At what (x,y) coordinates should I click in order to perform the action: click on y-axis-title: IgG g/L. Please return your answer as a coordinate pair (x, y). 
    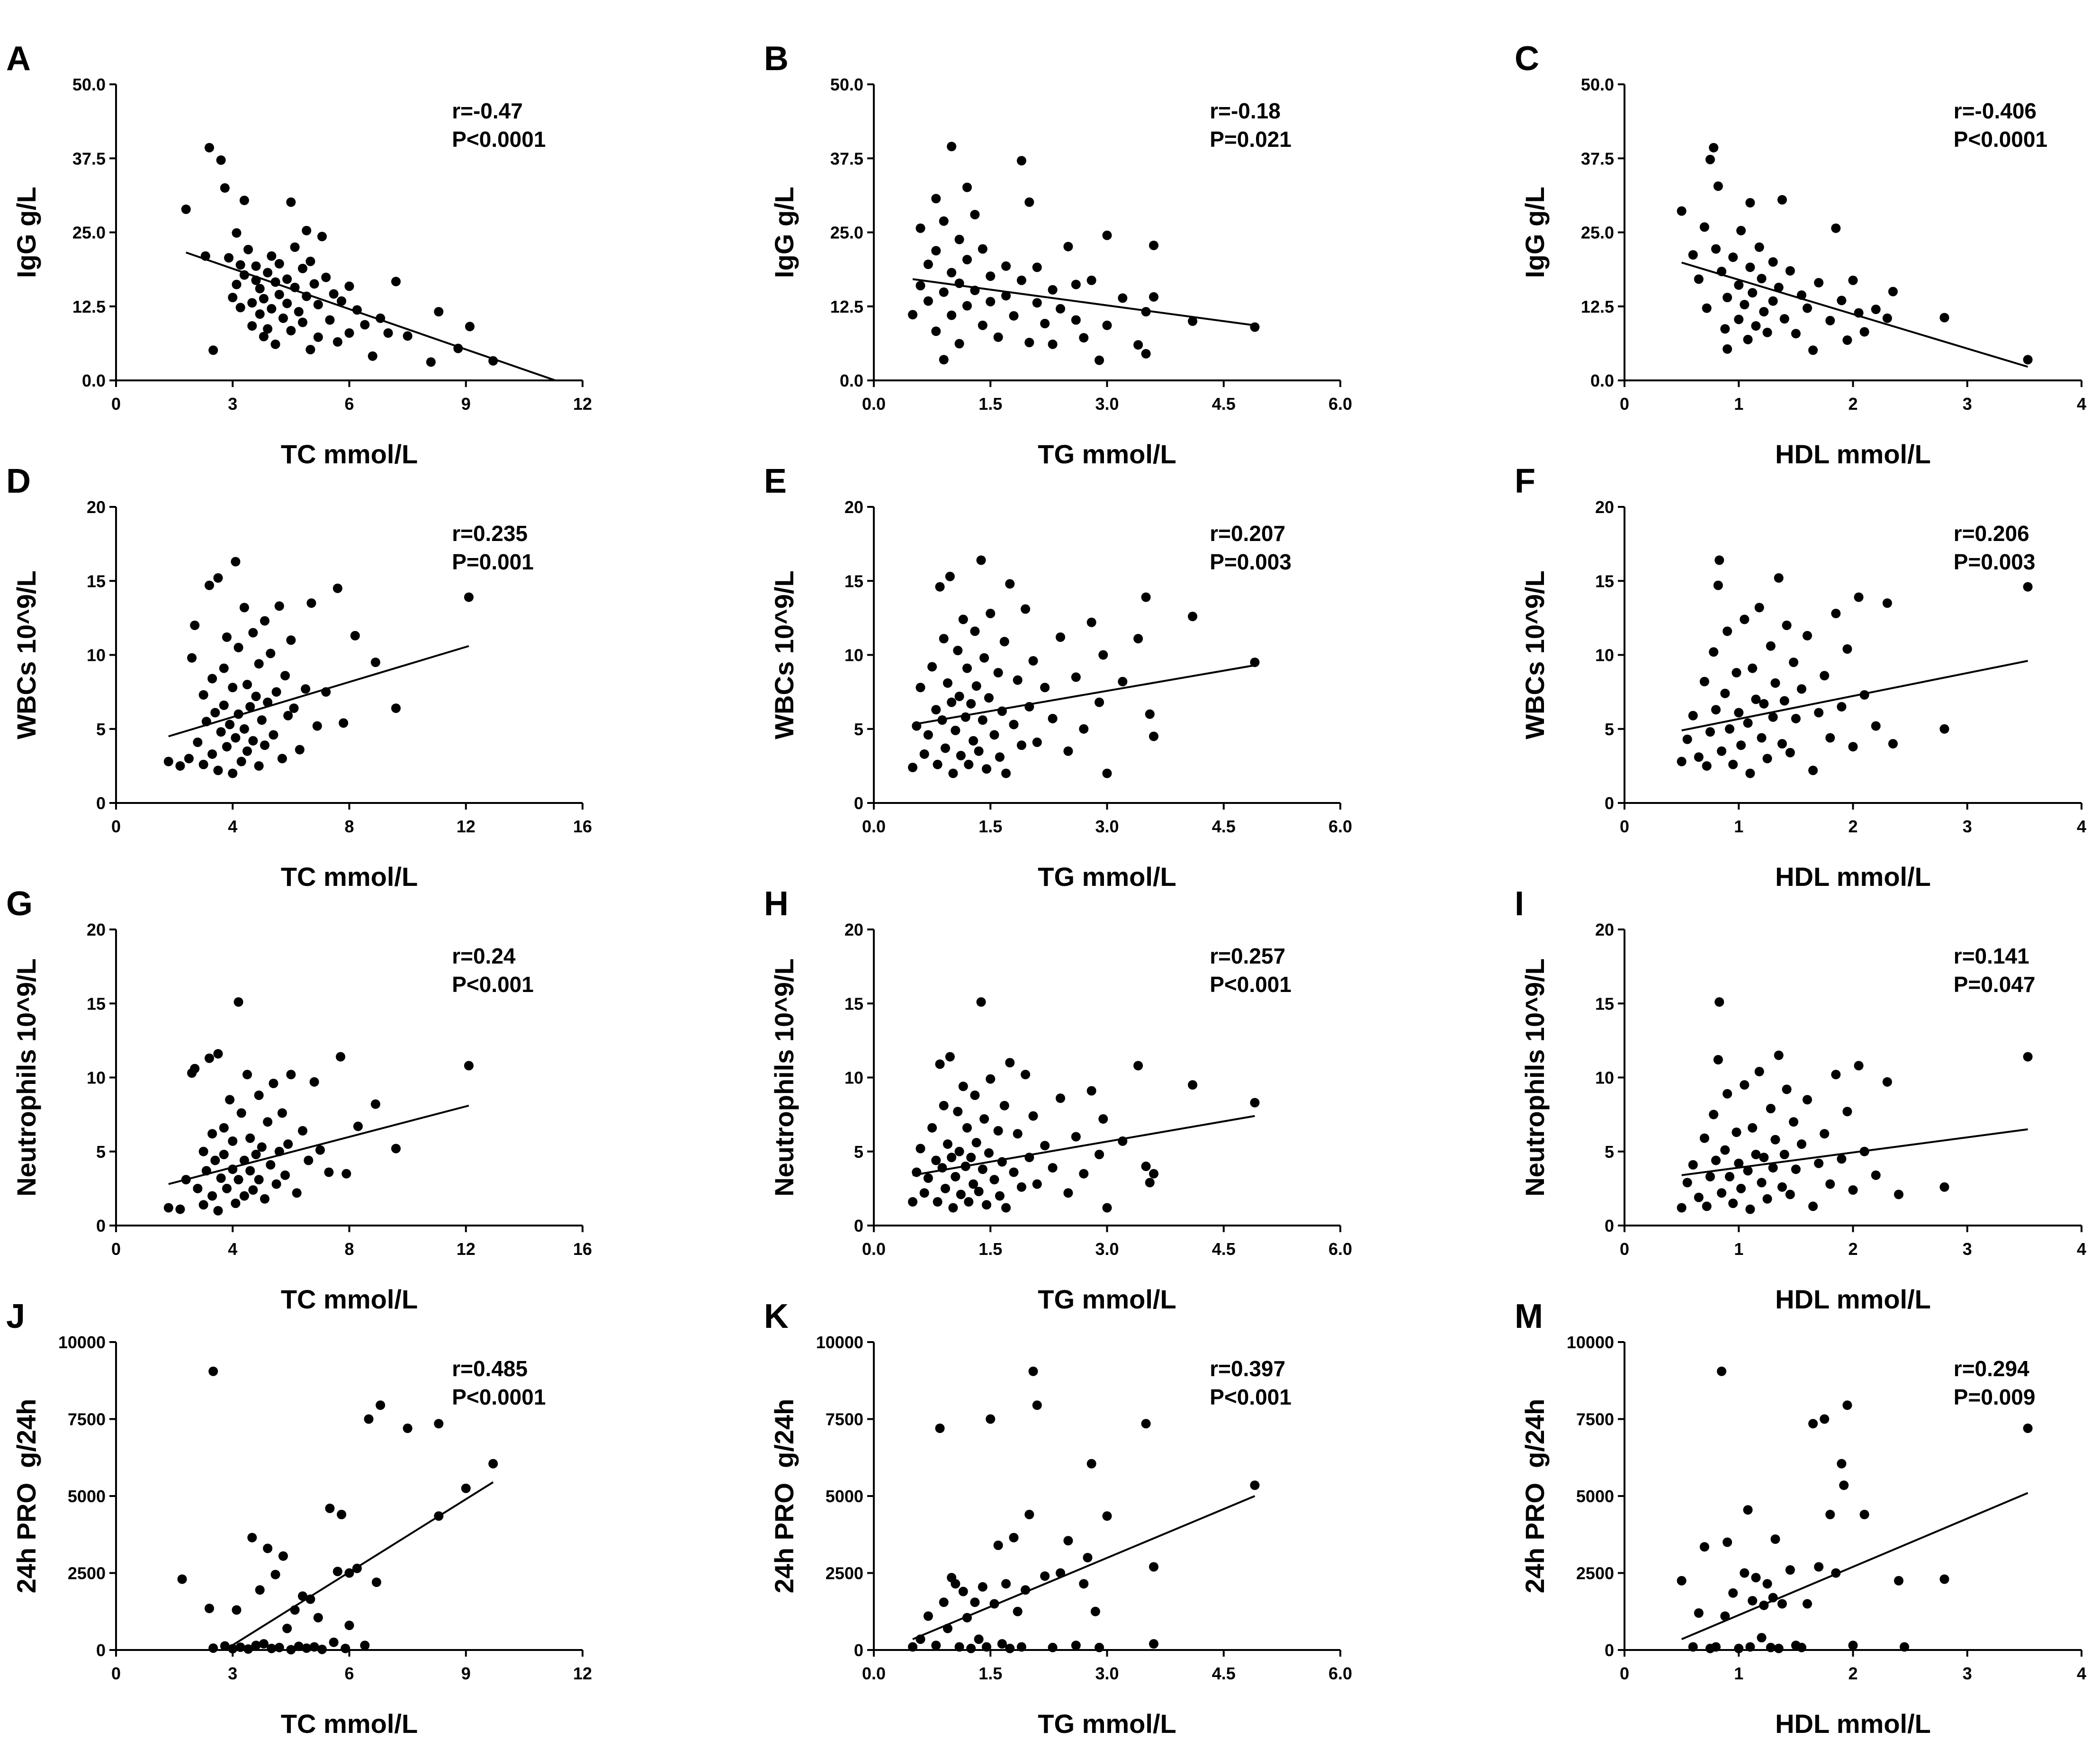
    Looking at the image, I should click on (26, 233).